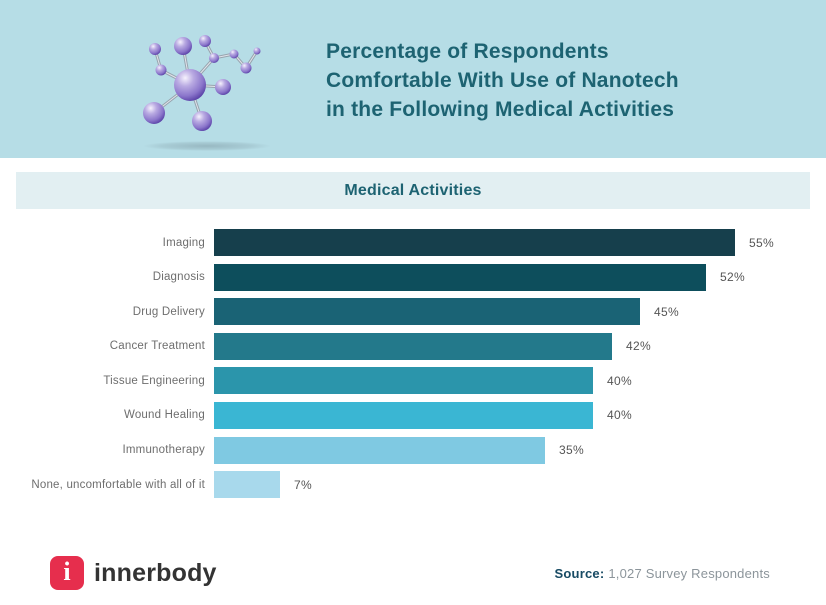  I want to click on bar-track: 45%, so click(520, 312).